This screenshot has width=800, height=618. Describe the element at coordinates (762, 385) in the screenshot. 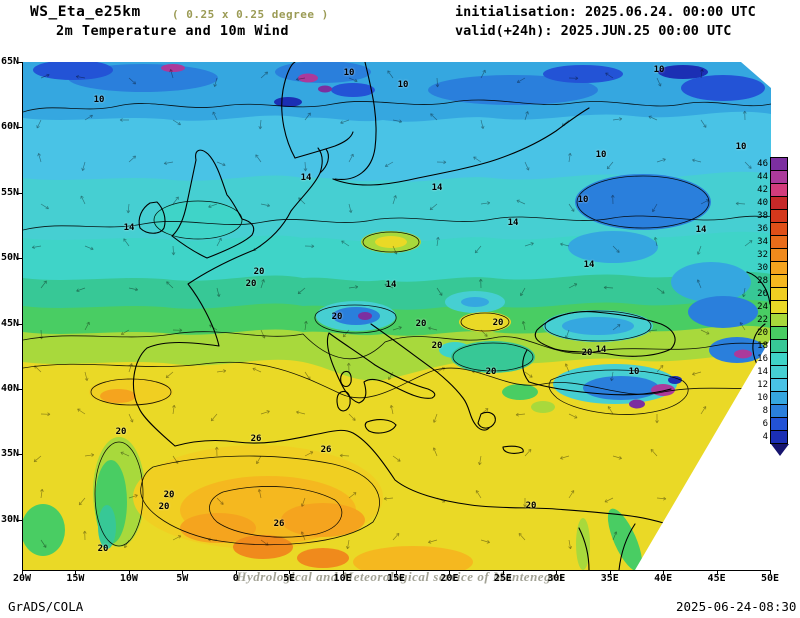

I see `colorbar-value: 12` at that location.